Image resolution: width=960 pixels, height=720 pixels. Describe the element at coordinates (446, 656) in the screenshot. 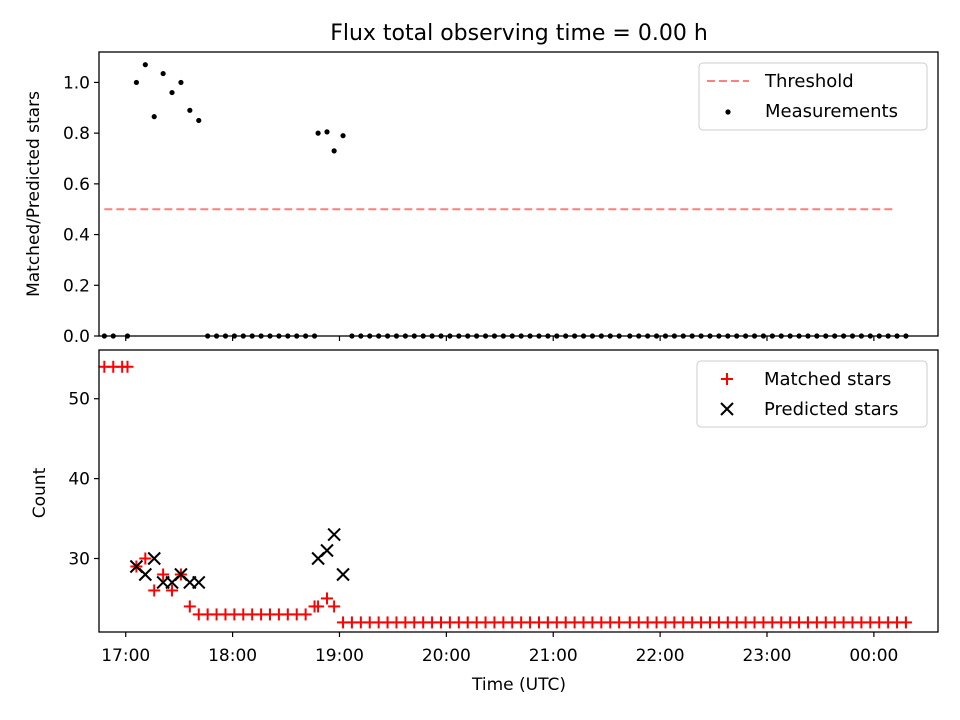

I see `xtick-label: 20:00` at that location.